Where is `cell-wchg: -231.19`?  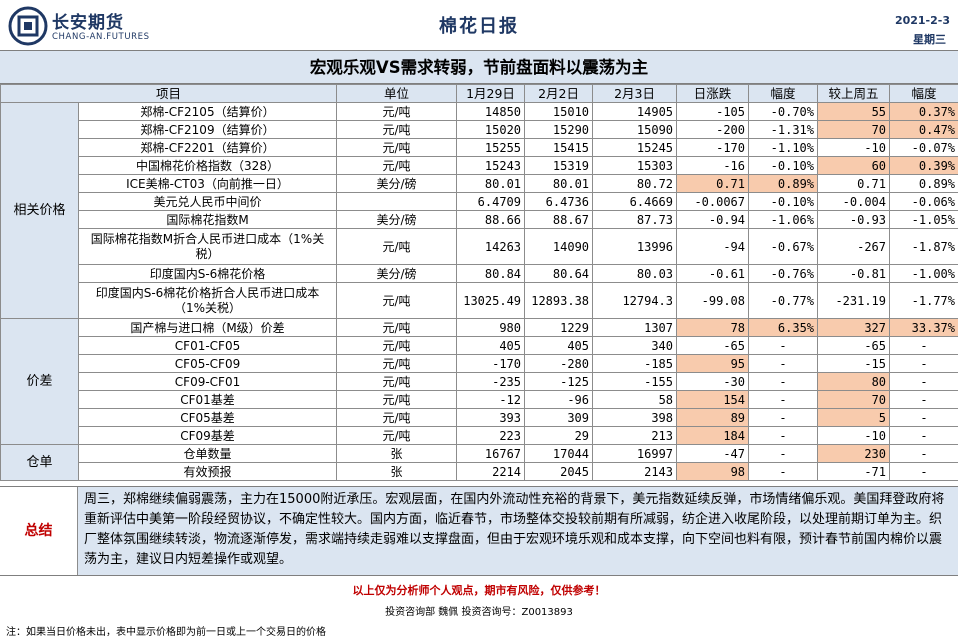
cell-wchg: -231.19 is located at coordinates (854, 300).